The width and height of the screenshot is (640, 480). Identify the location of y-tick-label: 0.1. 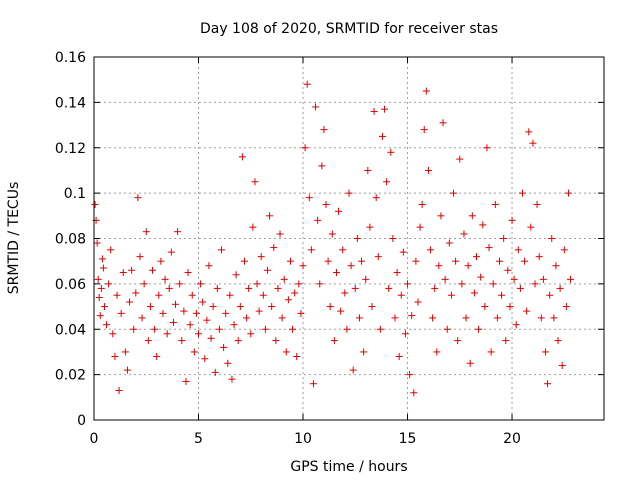
(75, 194).